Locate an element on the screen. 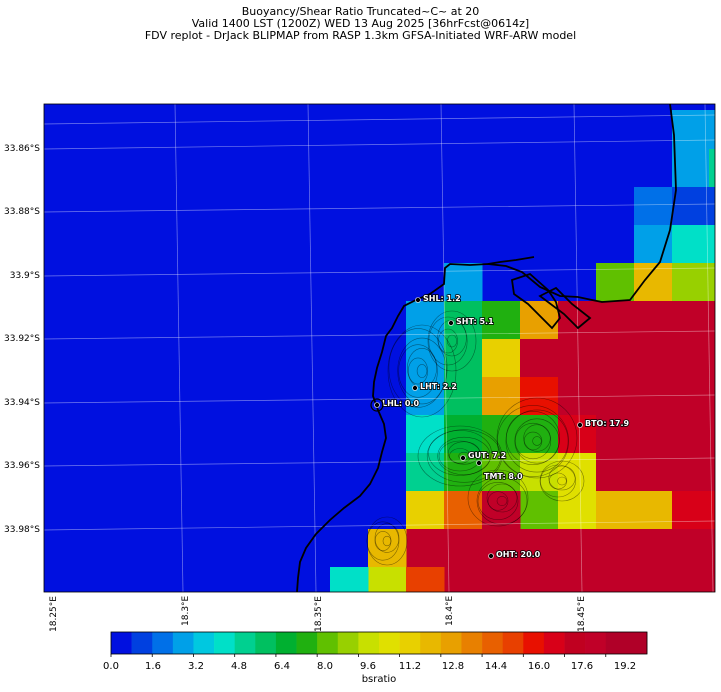 The height and width of the screenshot is (692, 721). site-label: TMT: 8.0 is located at coordinates (503, 476).